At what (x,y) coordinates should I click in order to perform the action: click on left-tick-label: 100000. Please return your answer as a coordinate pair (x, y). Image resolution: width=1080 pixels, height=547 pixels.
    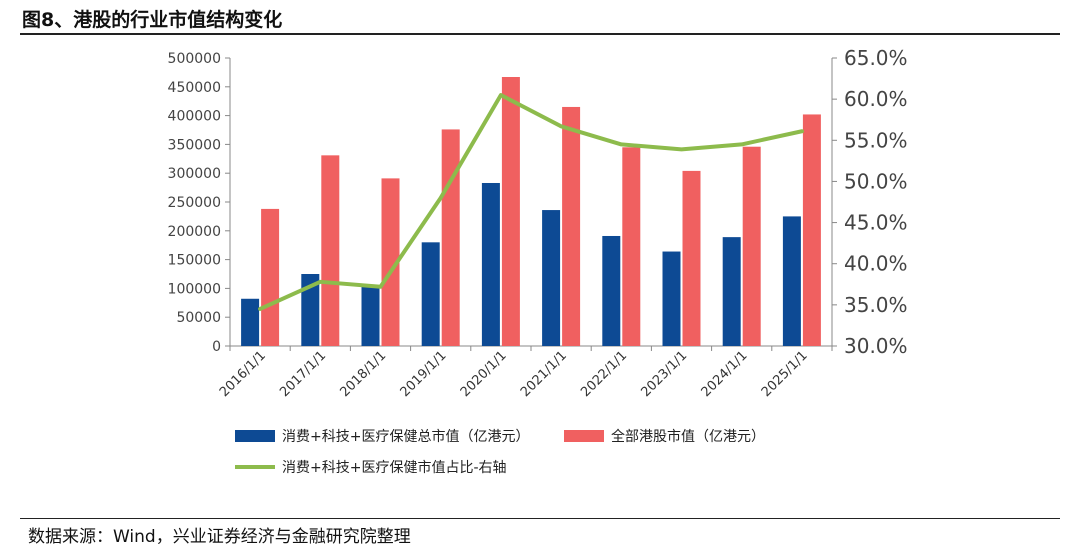
    Looking at the image, I should click on (194, 289).